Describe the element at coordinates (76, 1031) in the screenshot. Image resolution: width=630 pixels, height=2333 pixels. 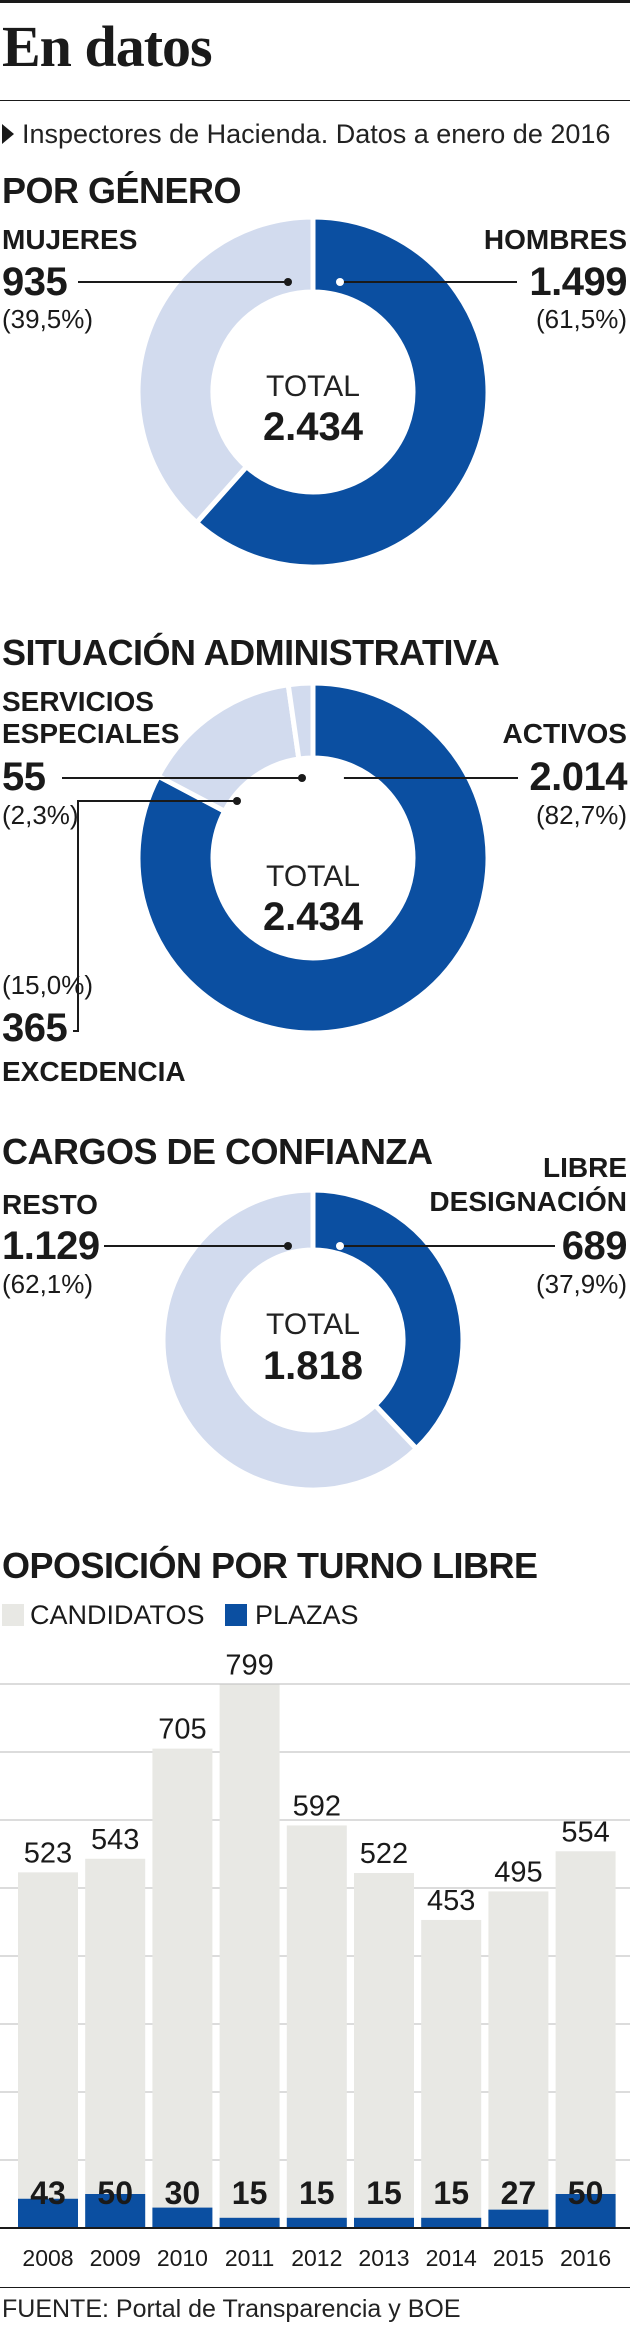
I see `leave-connector-tick` at that location.